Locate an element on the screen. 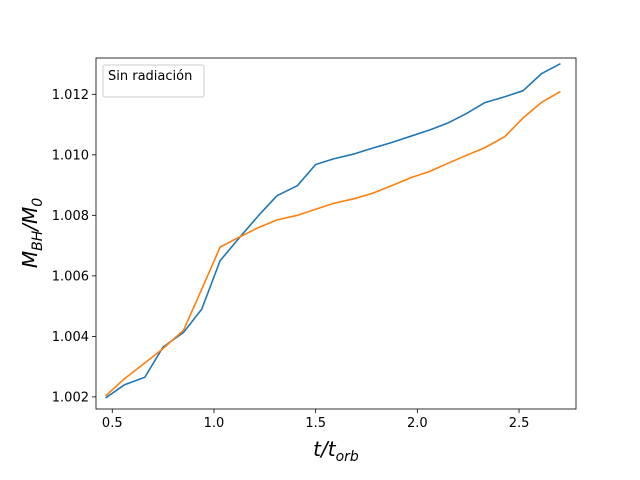 The width and height of the screenshot is (640, 480). y-tick-label: 1.012 is located at coordinates (70, 95).